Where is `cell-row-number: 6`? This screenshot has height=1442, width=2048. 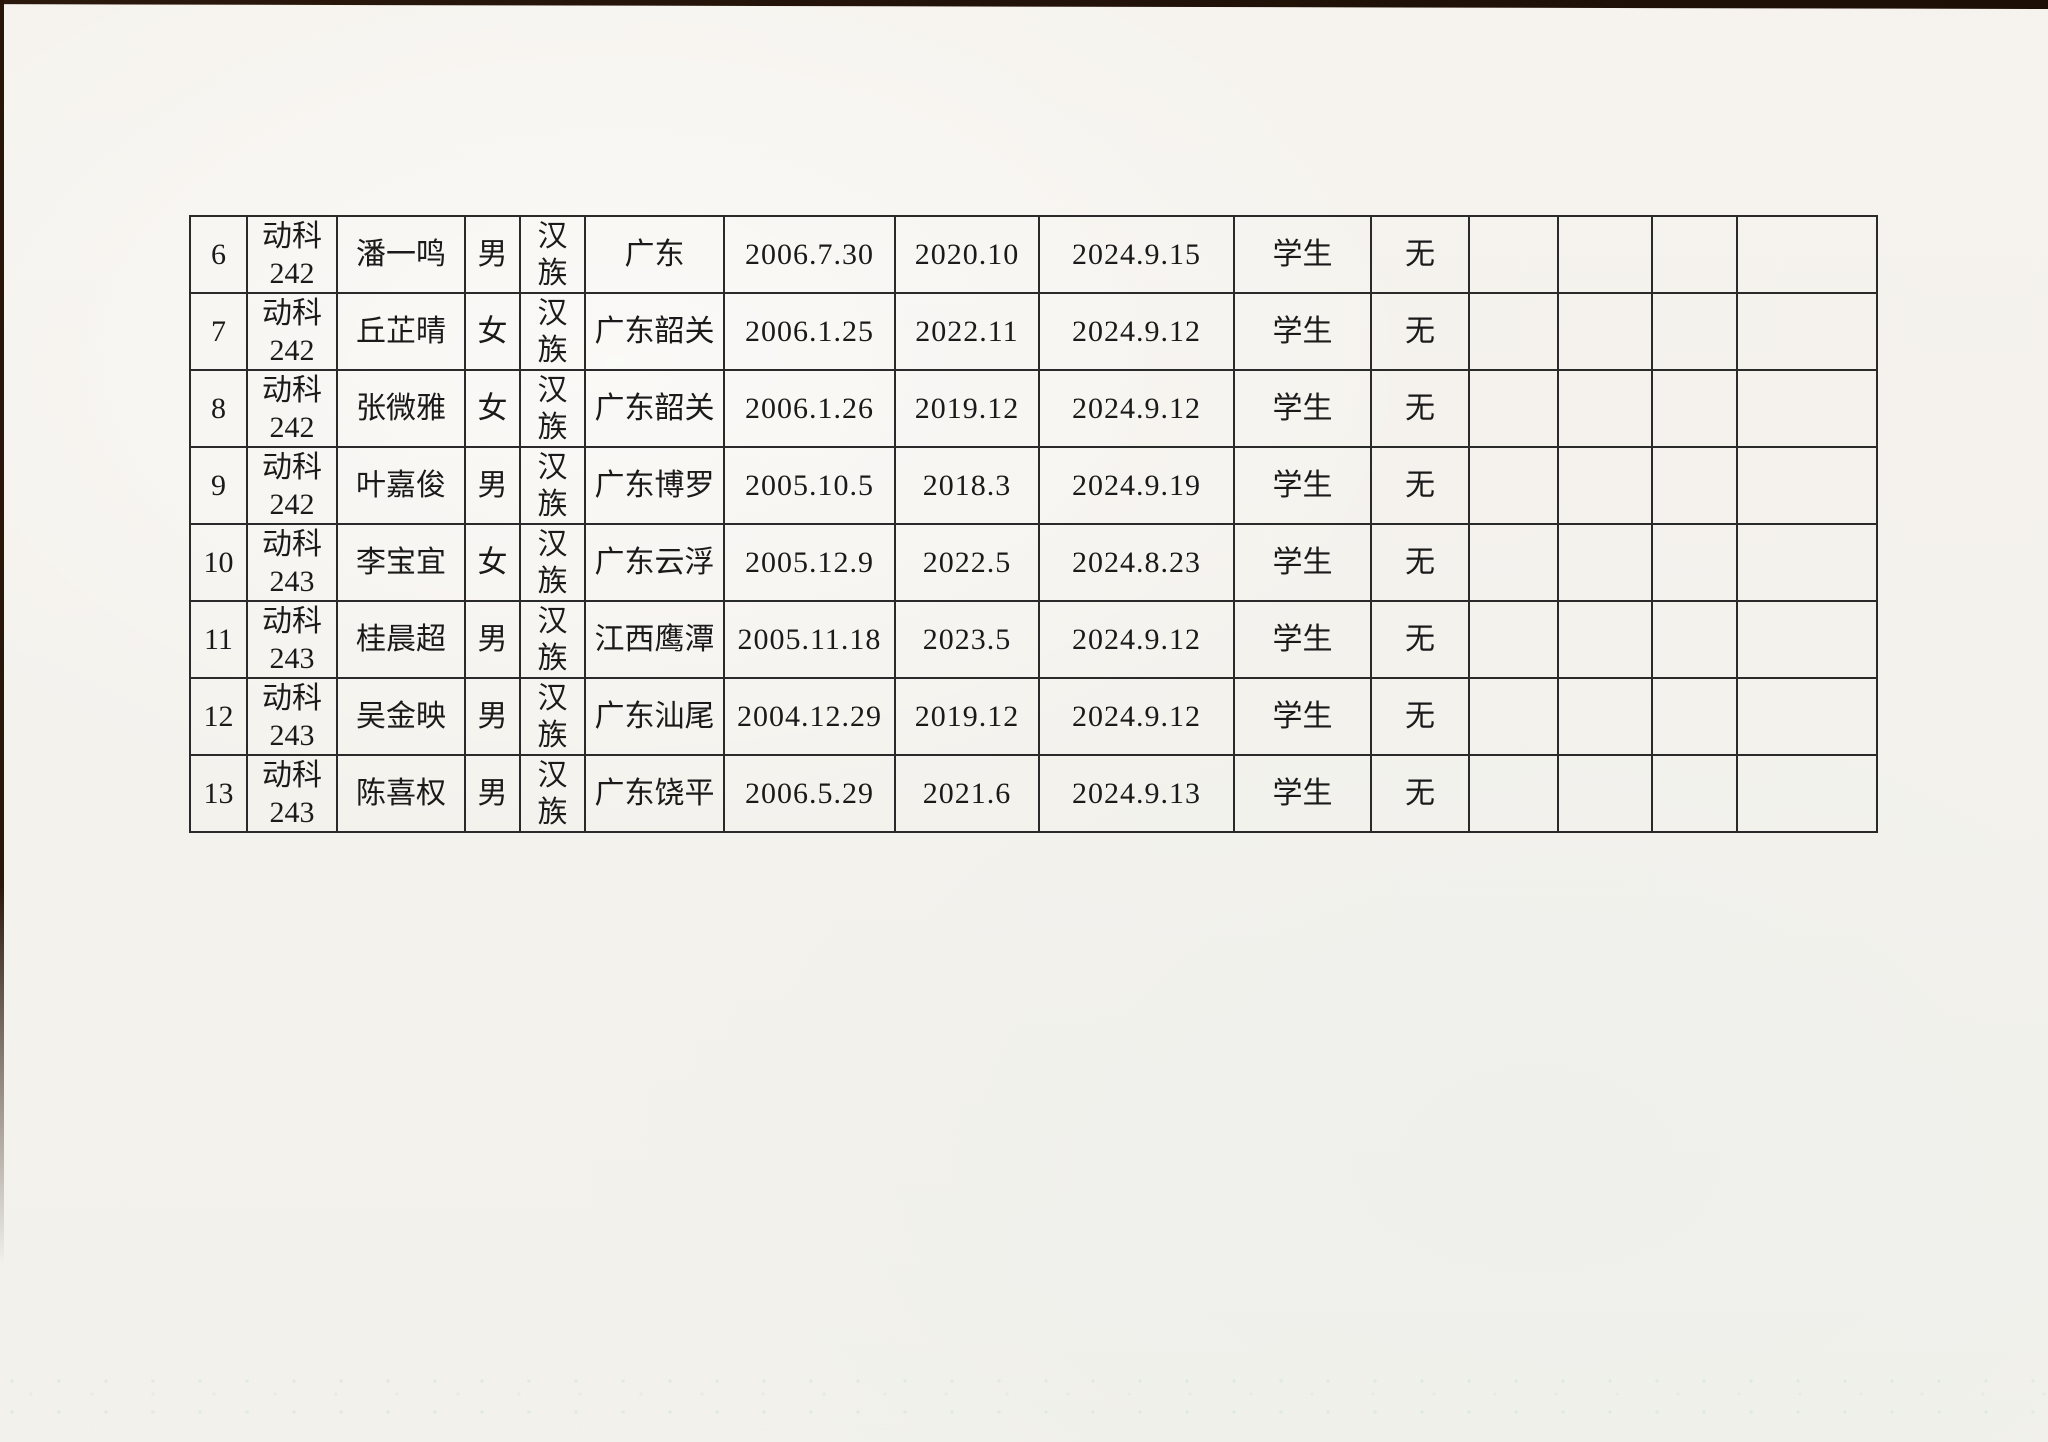 cell-row-number: 6 is located at coordinates (218, 254).